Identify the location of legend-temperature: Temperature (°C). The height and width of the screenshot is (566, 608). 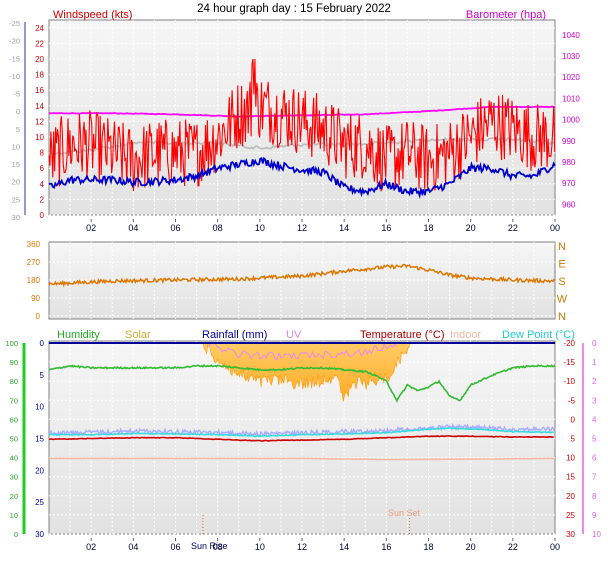
(402, 335).